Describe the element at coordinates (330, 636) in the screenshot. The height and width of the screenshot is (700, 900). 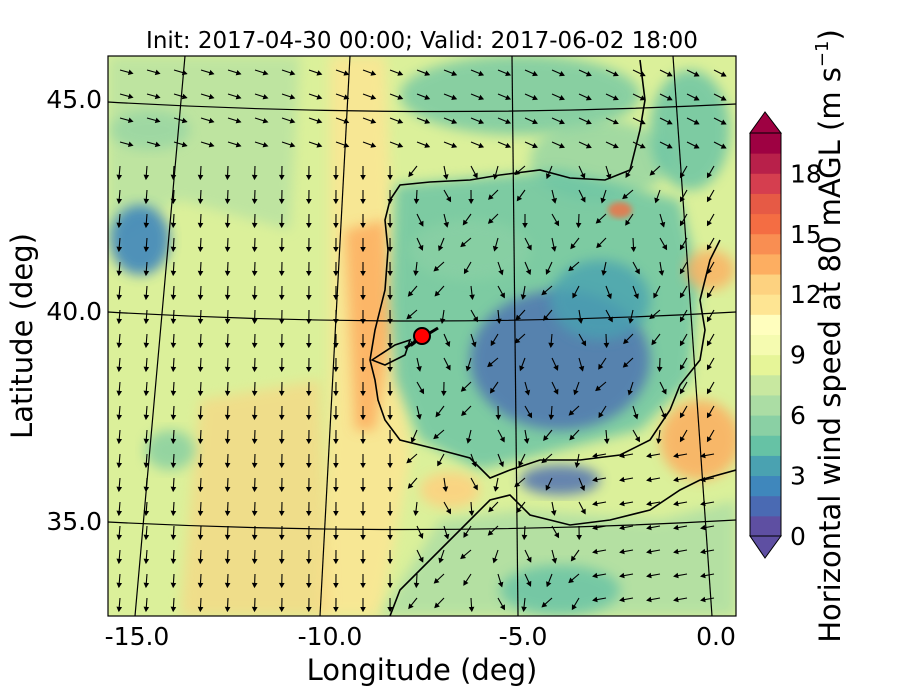
I see `x-tick-label: -10.0` at that location.